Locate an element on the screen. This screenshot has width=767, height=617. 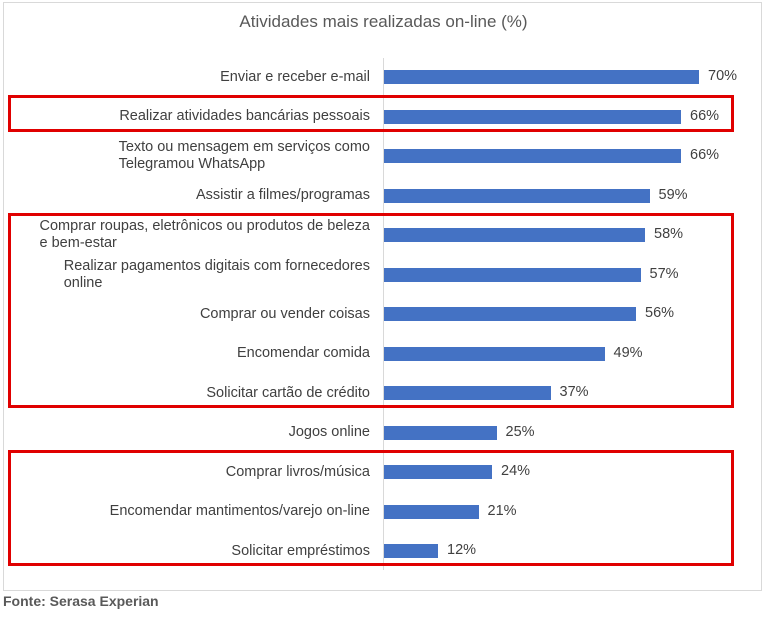
category-label-line: Jogos online is located at coordinates (329, 432).